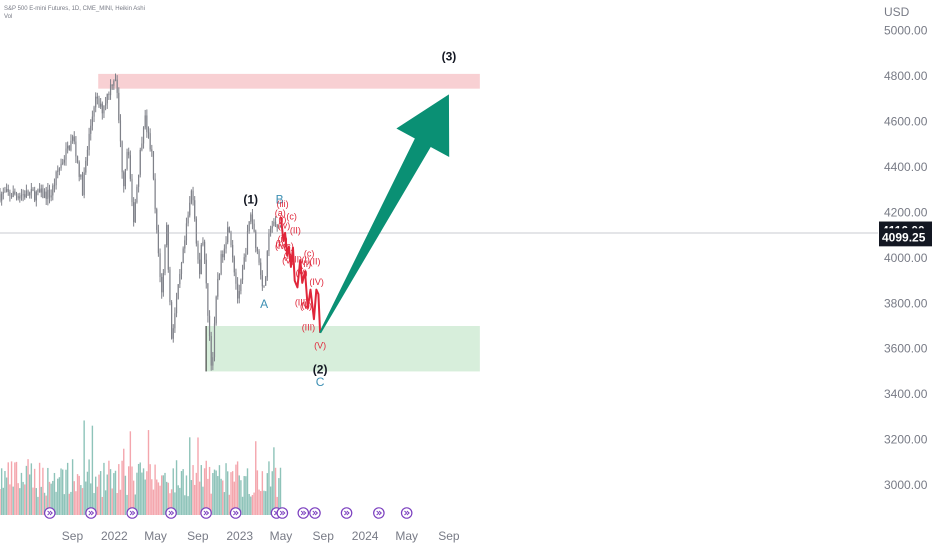  I want to click on wave-label: (iii), so click(283, 204).